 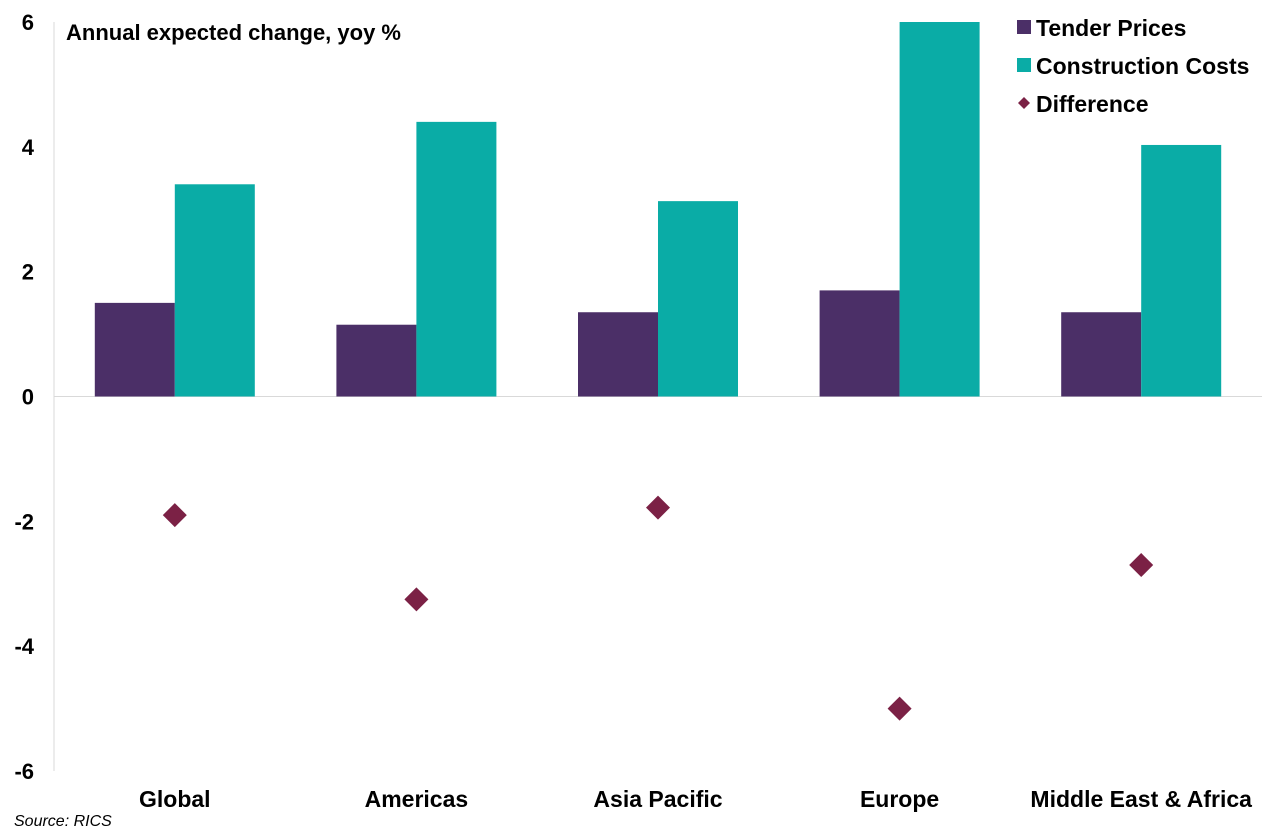 What do you see at coordinates (24, 646) in the screenshot?
I see `y-tick-label: -4` at bounding box center [24, 646].